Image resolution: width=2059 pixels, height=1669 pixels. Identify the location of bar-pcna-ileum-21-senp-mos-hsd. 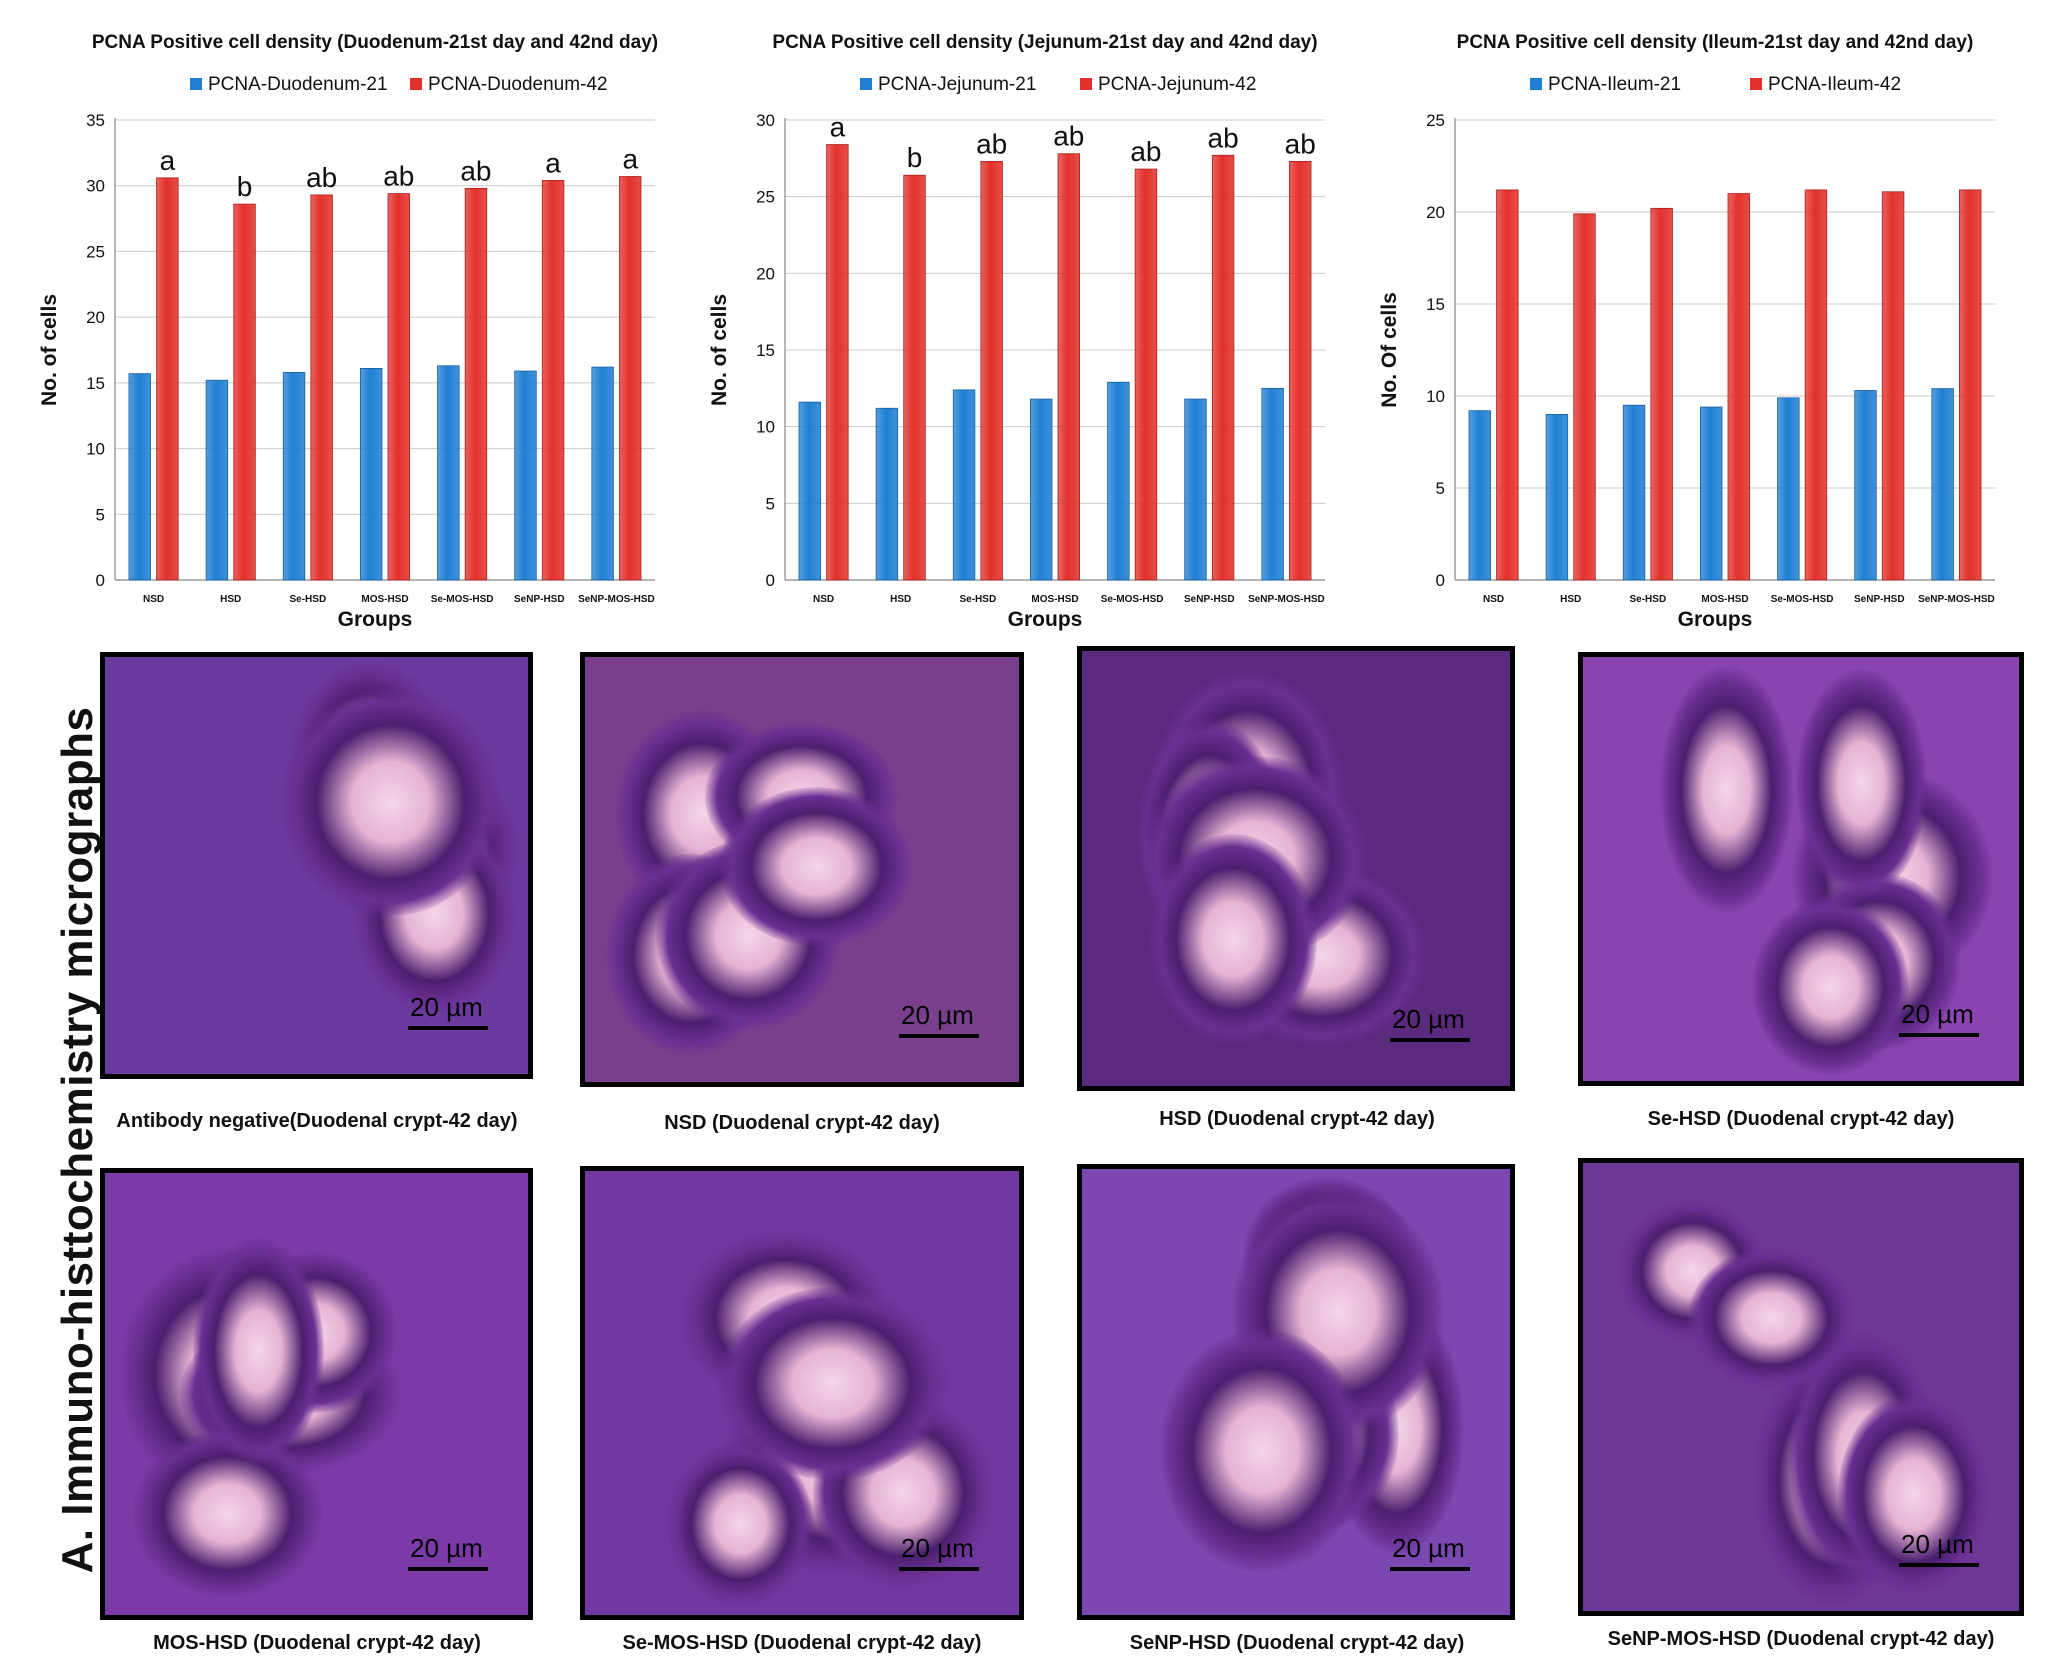
(1942, 484).